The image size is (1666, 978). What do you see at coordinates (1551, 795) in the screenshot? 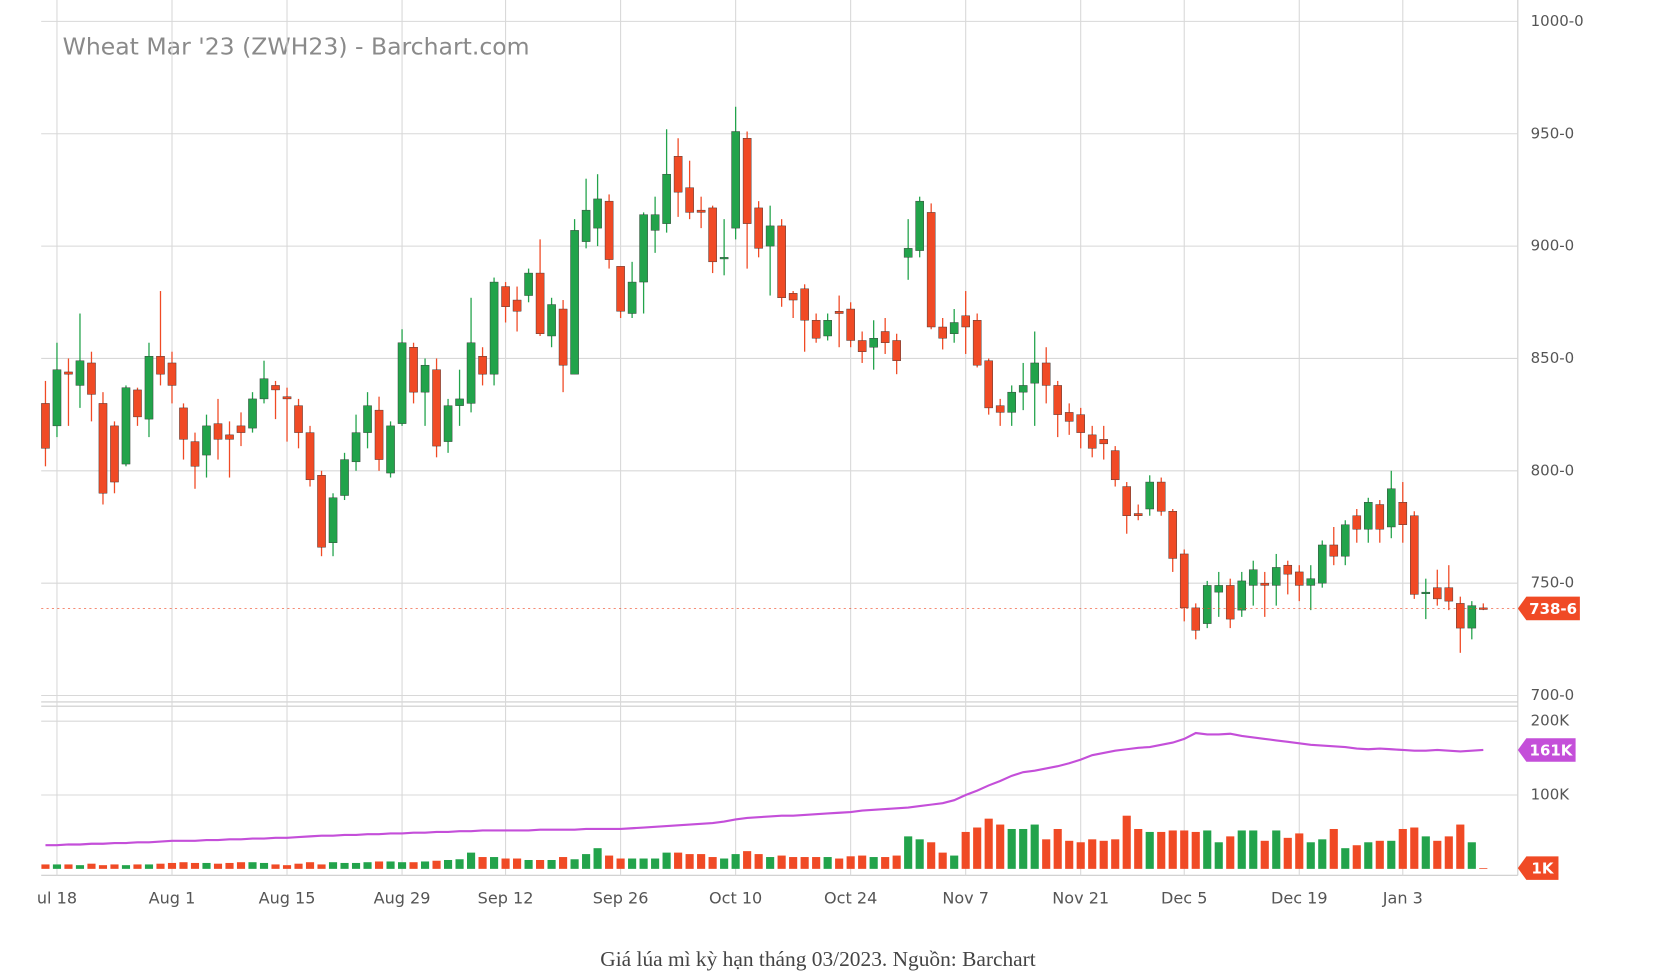
I see `y-tick-label: 100K` at bounding box center [1551, 795].